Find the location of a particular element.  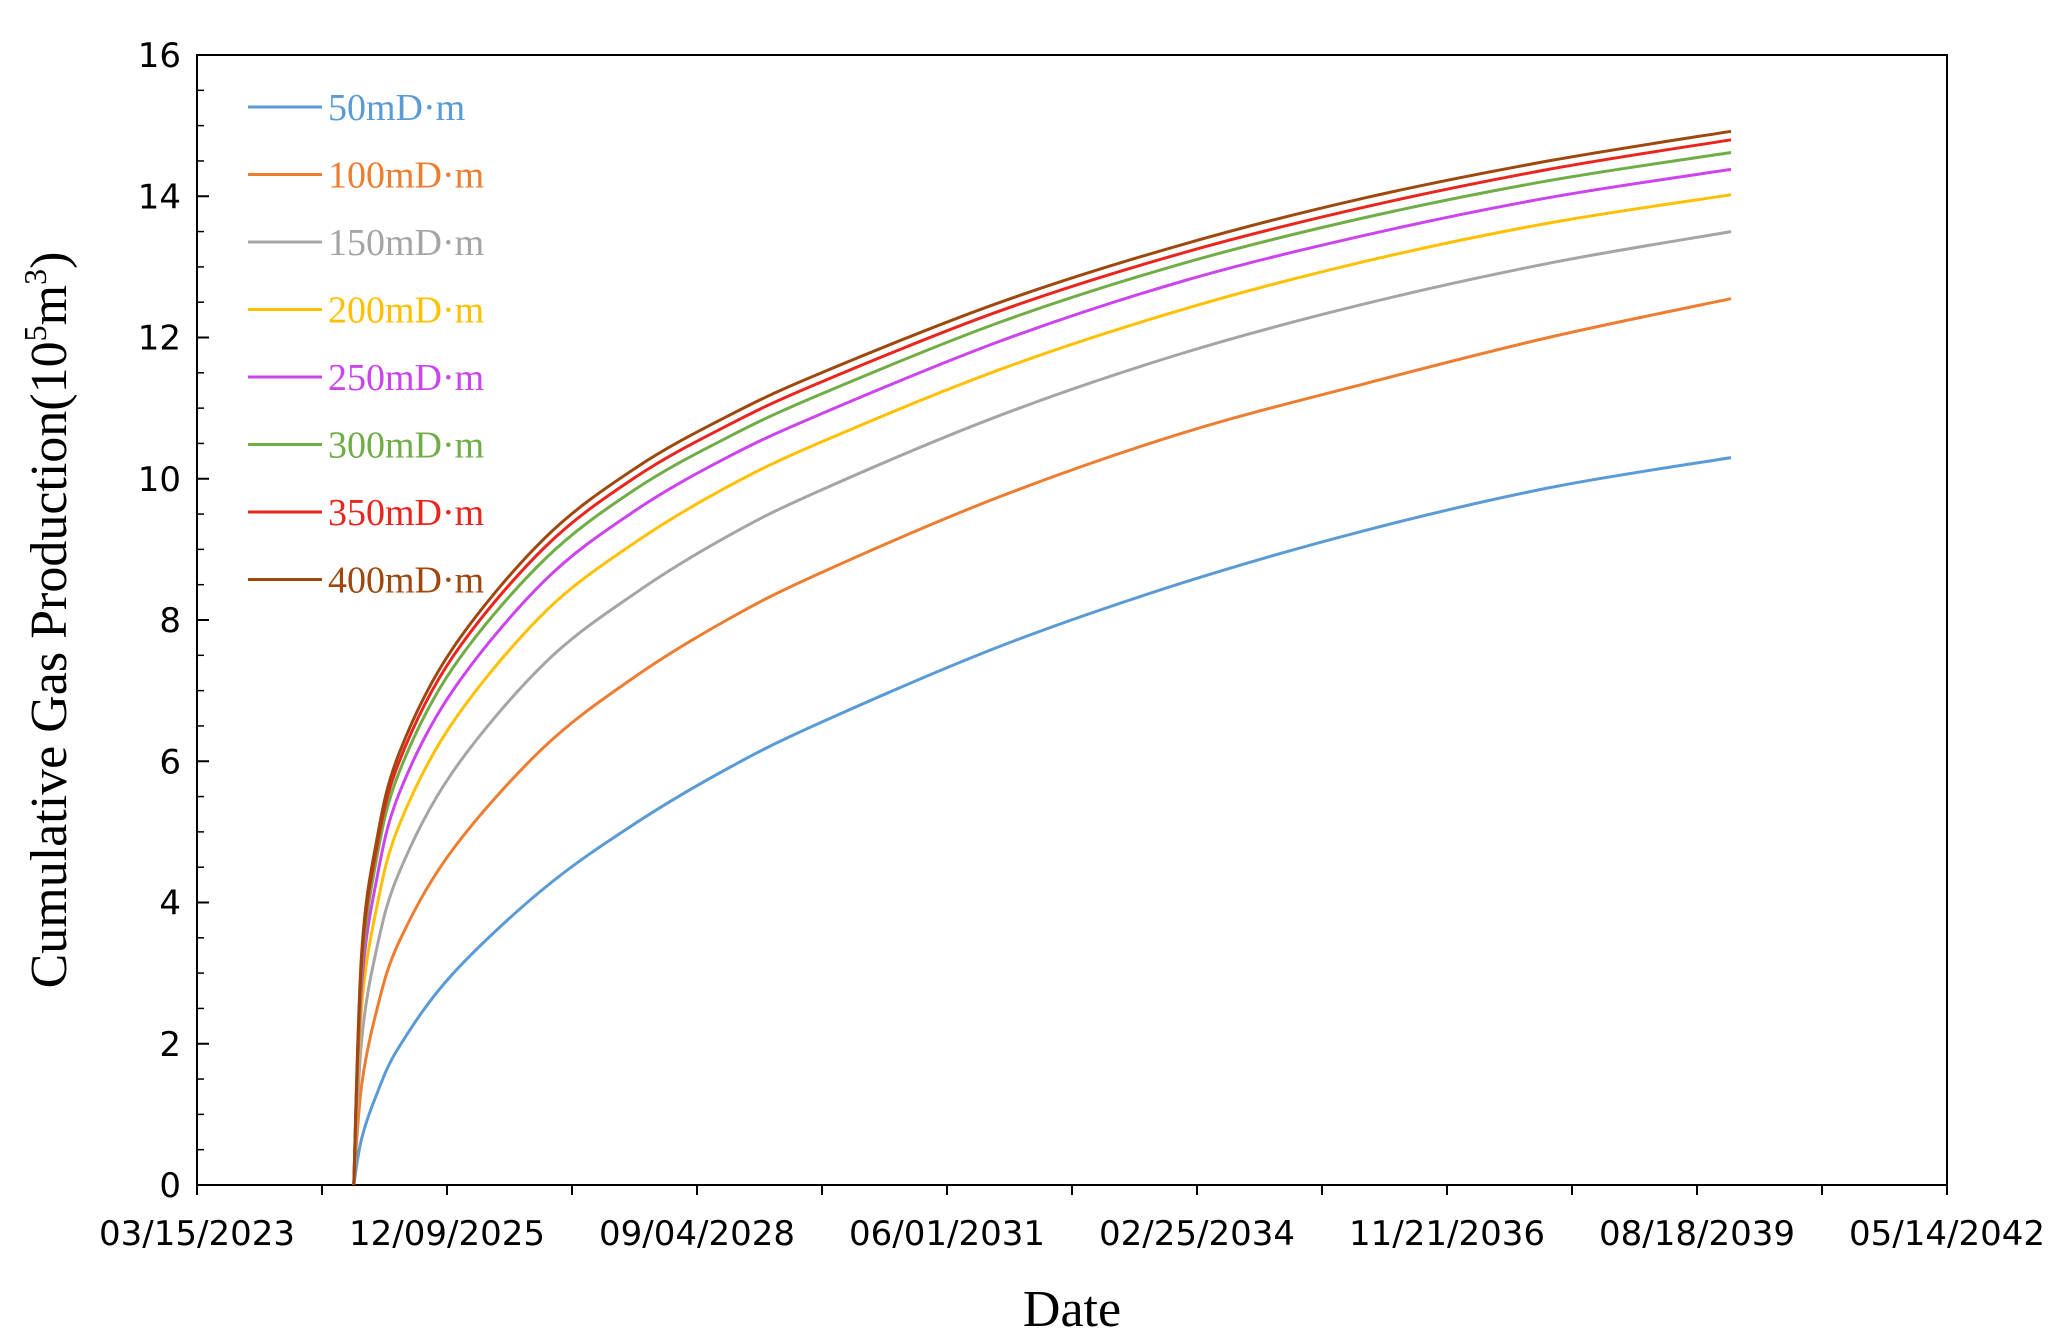

legend-label: 400mD·m is located at coordinates (406, 581).